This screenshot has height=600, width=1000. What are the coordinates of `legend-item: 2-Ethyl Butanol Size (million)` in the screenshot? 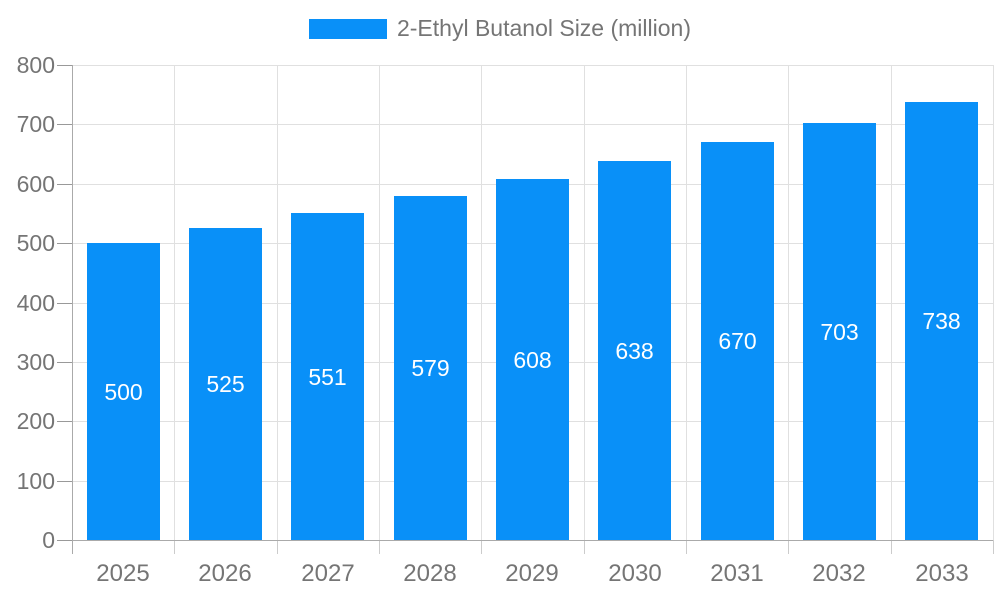 It's located at (500, 28).